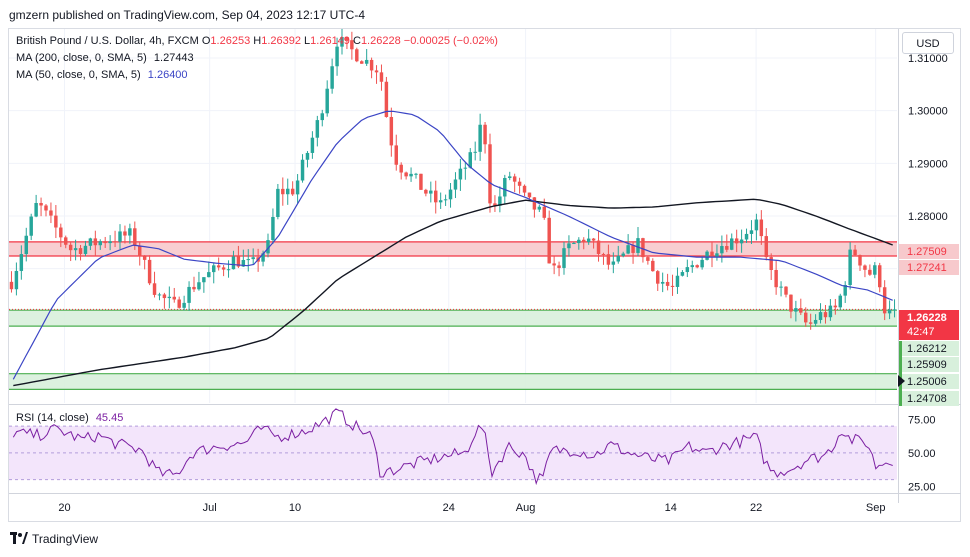 Image resolution: width=970 pixels, height=557 pixels. What do you see at coordinates (330, 41) in the screenshot?
I see `low-value: 1.26149` at bounding box center [330, 41].